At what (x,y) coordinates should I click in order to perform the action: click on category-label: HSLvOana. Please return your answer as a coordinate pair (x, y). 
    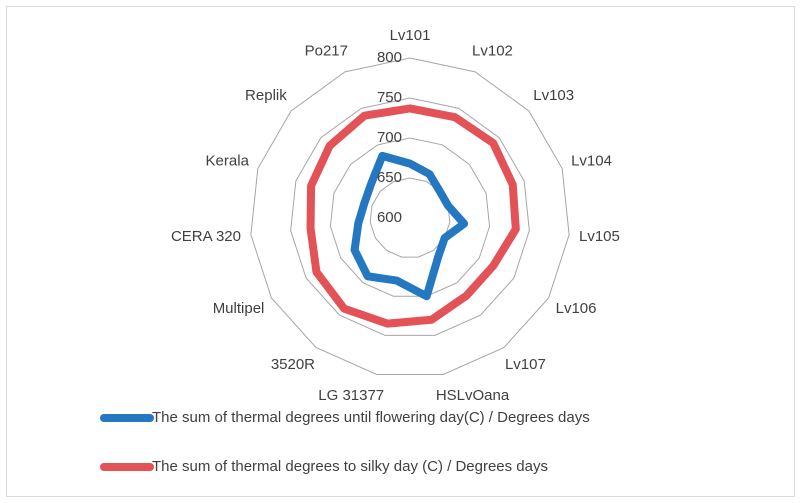
    Looking at the image, I should click on (473, 395).